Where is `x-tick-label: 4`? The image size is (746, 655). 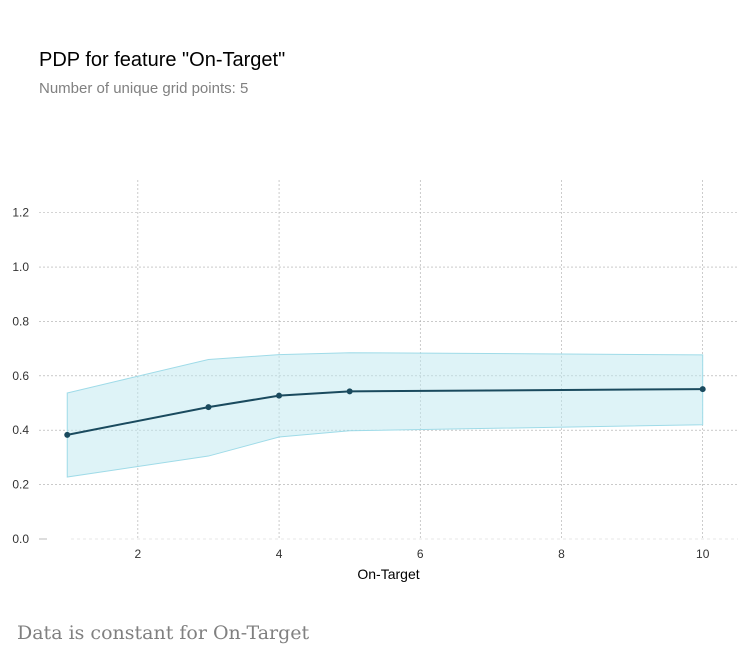
x-tick-label: 4 is located at coordinates (279, 554).